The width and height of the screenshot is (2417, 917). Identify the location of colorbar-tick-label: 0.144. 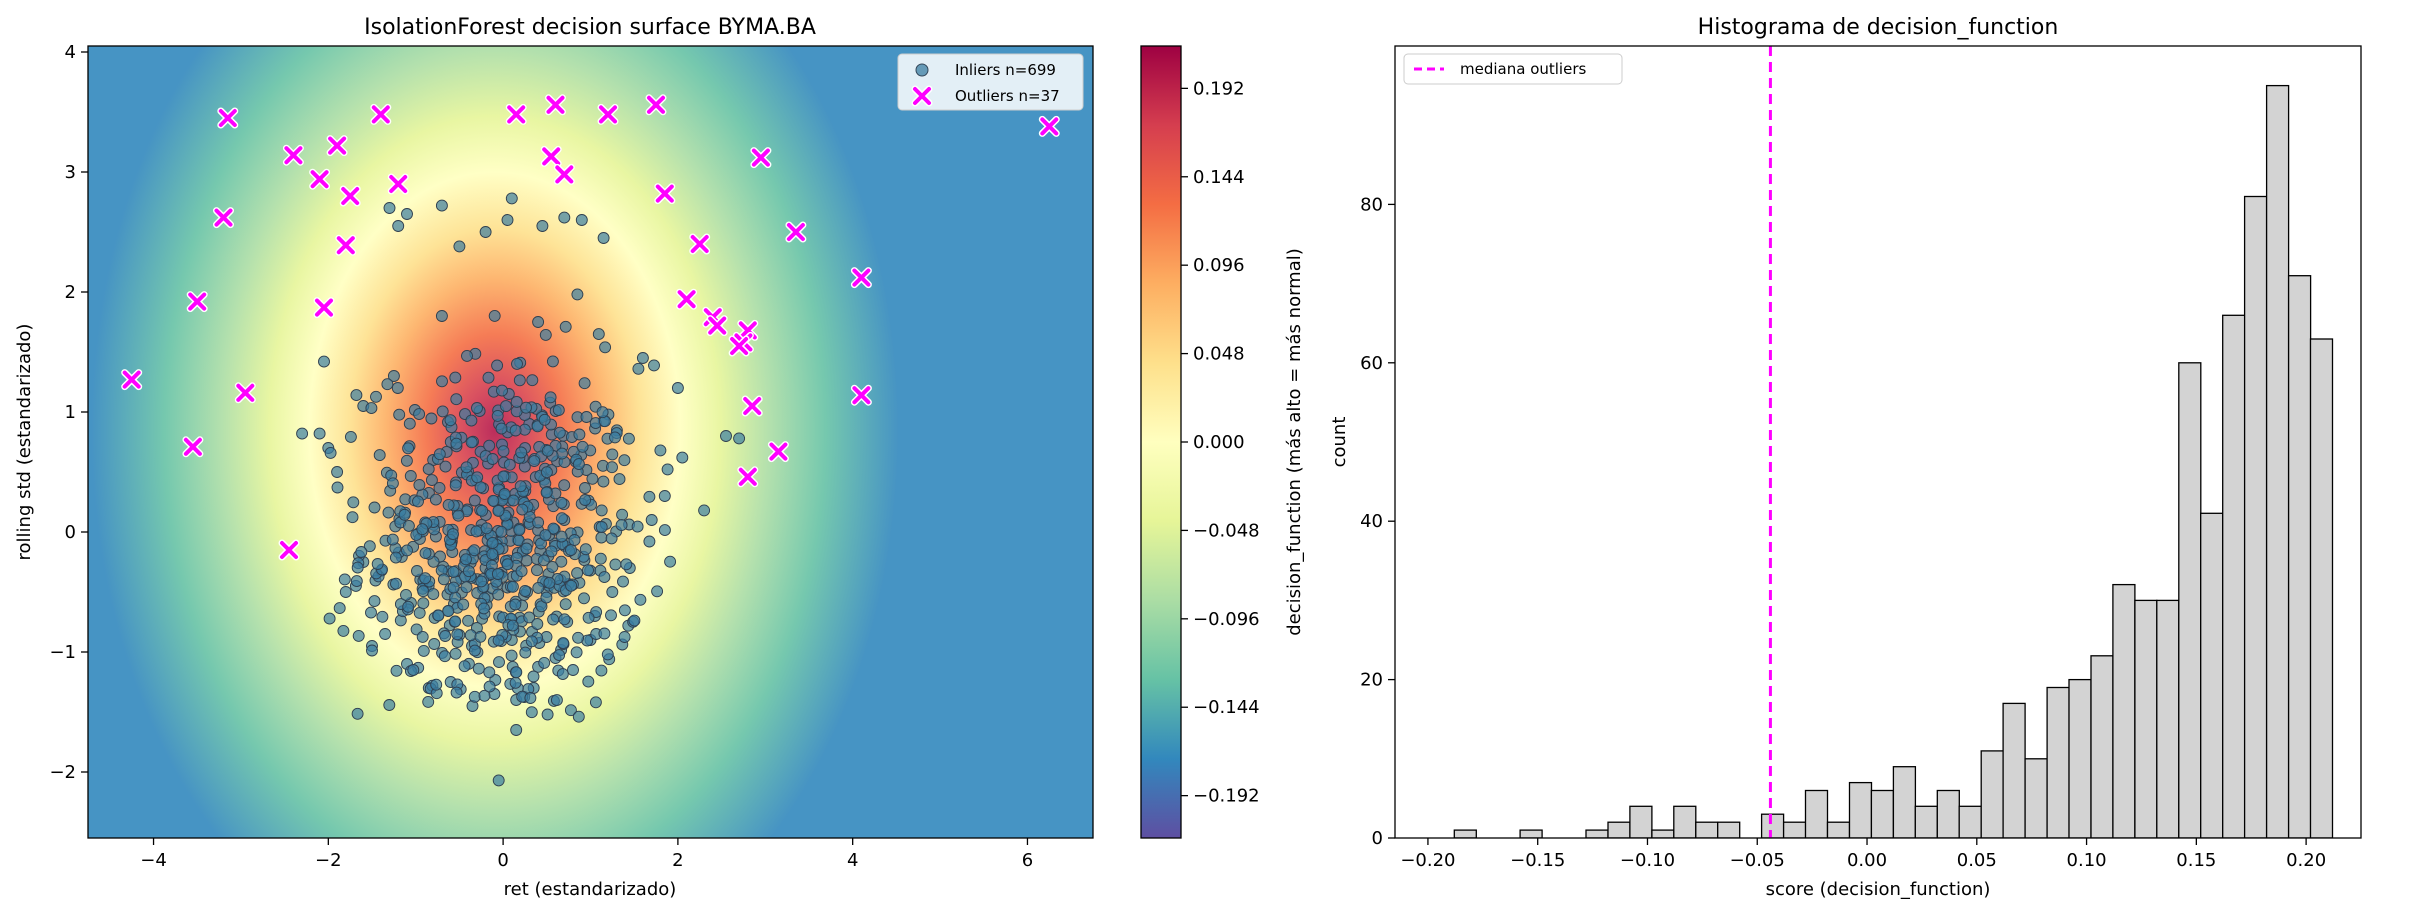
(1219, 177).